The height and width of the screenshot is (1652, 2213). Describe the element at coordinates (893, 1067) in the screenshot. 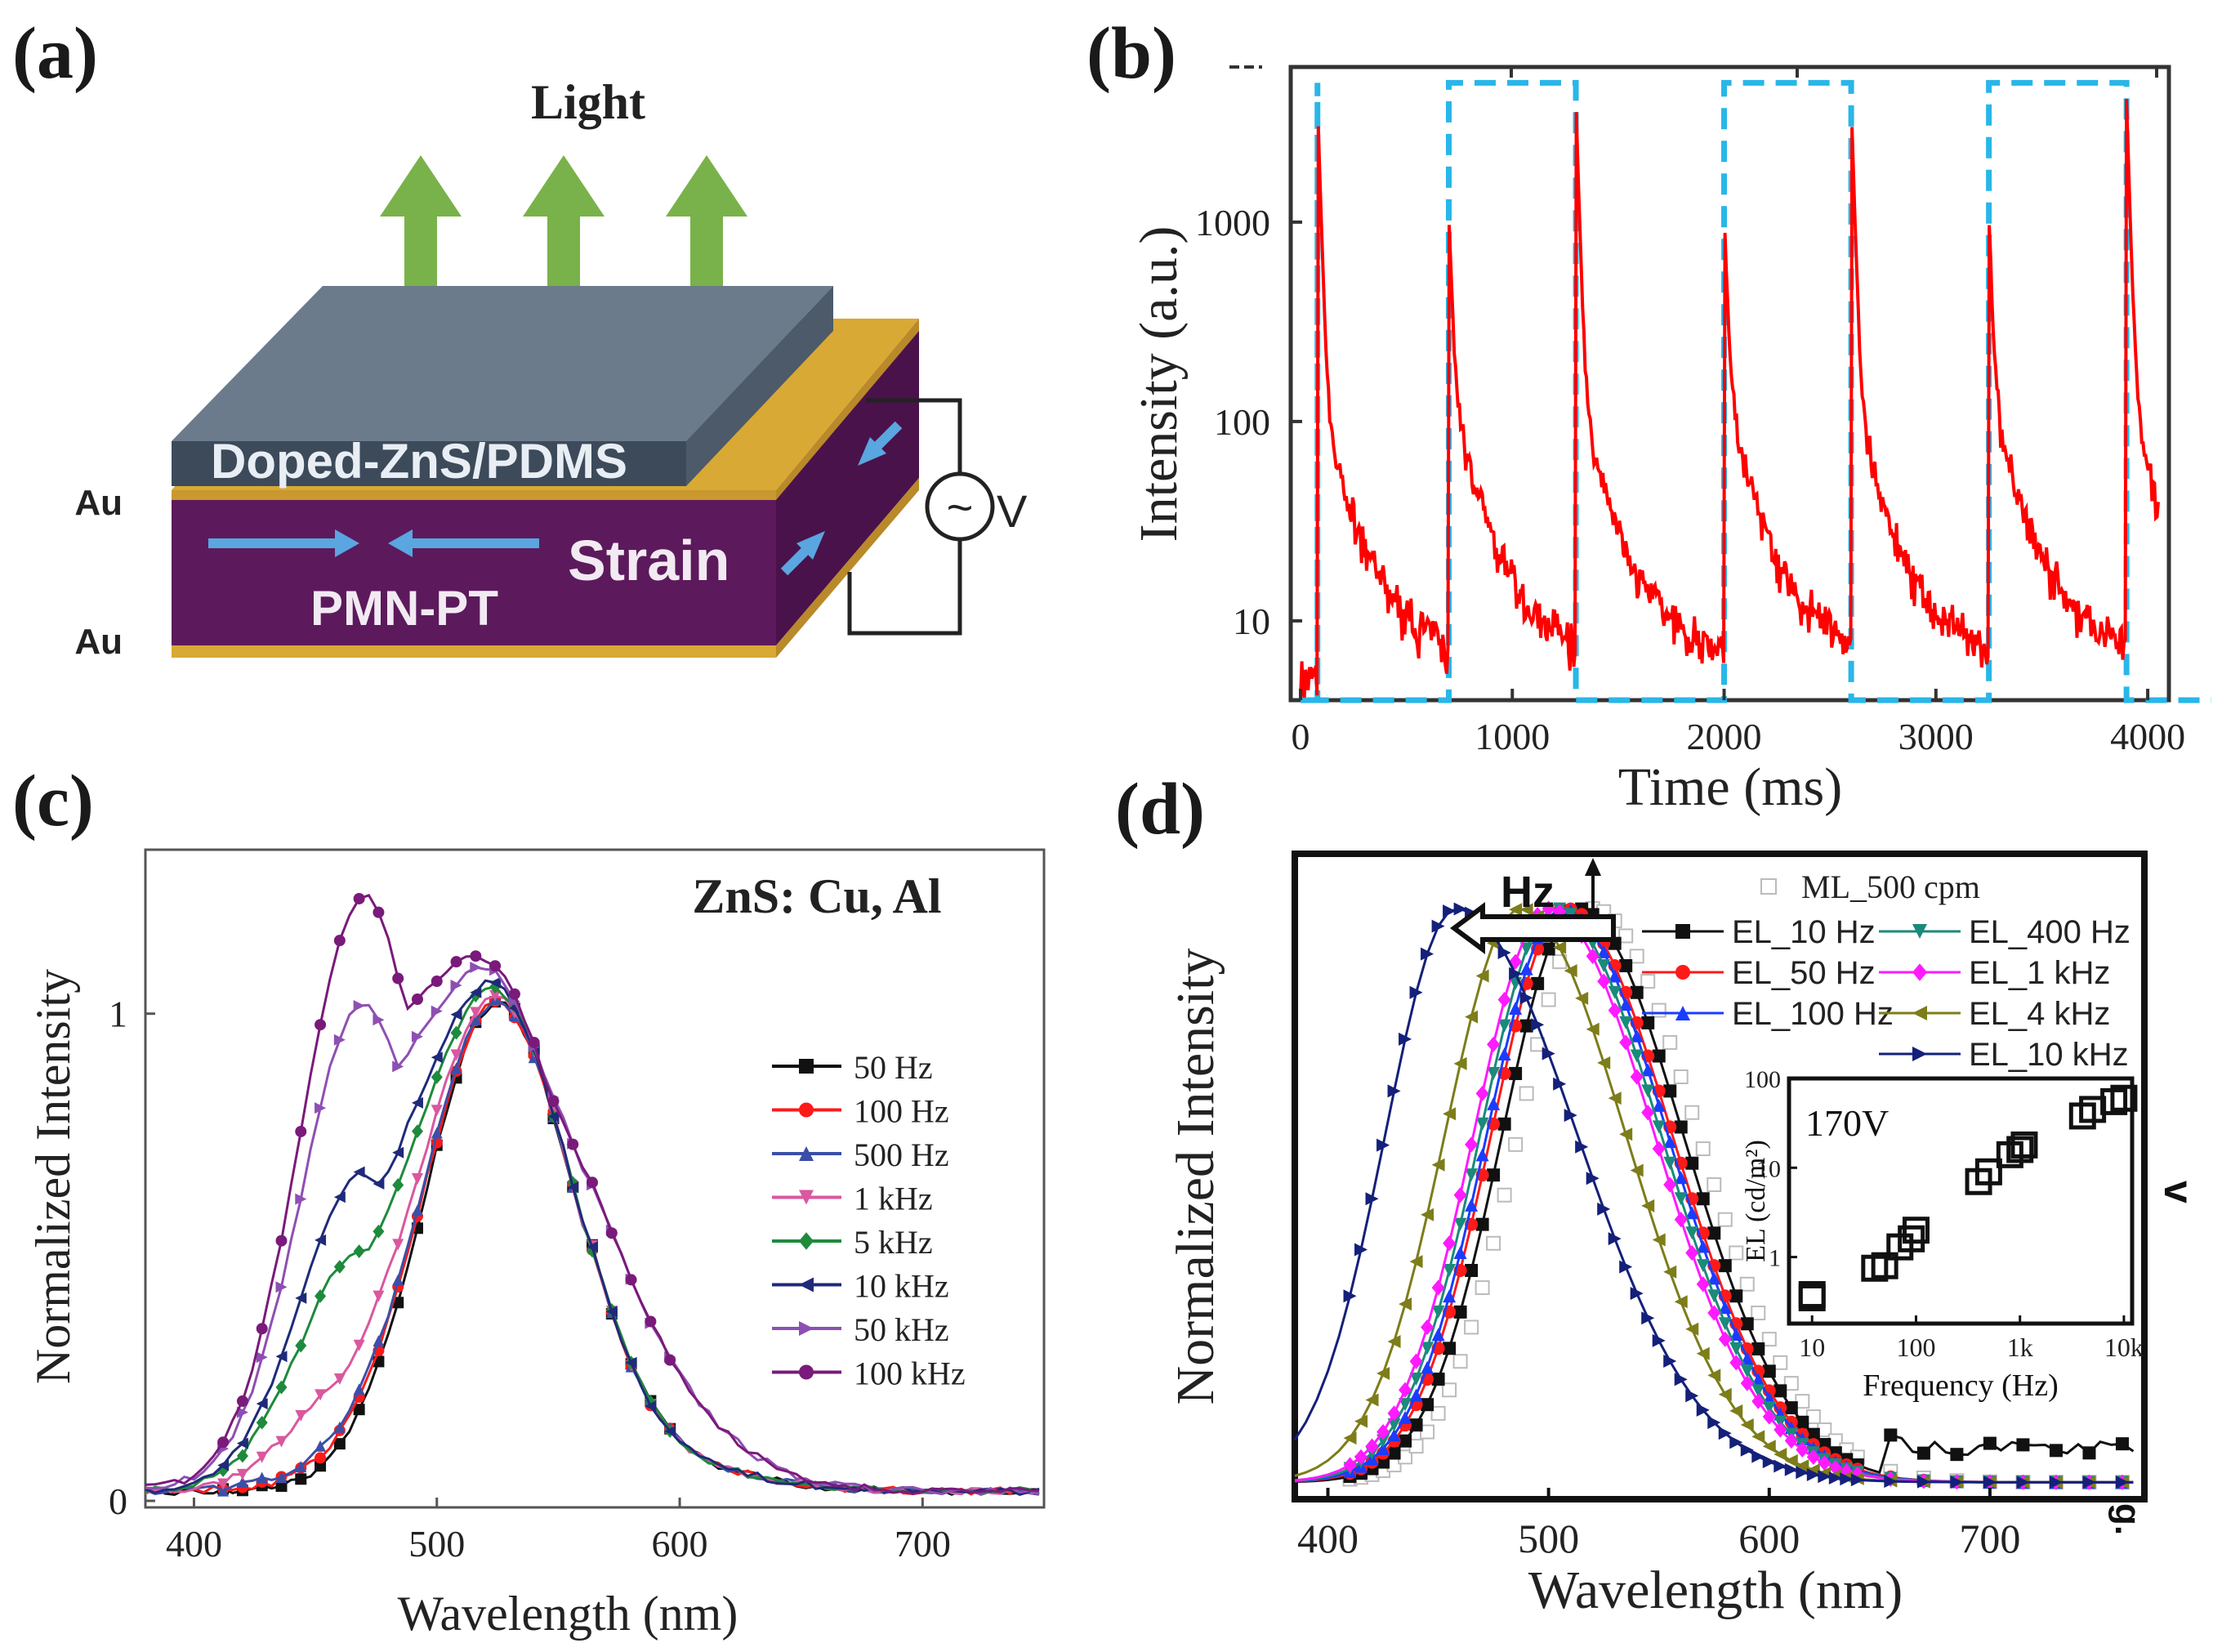

I see `c-legend-label: 50 Hz` at that location.